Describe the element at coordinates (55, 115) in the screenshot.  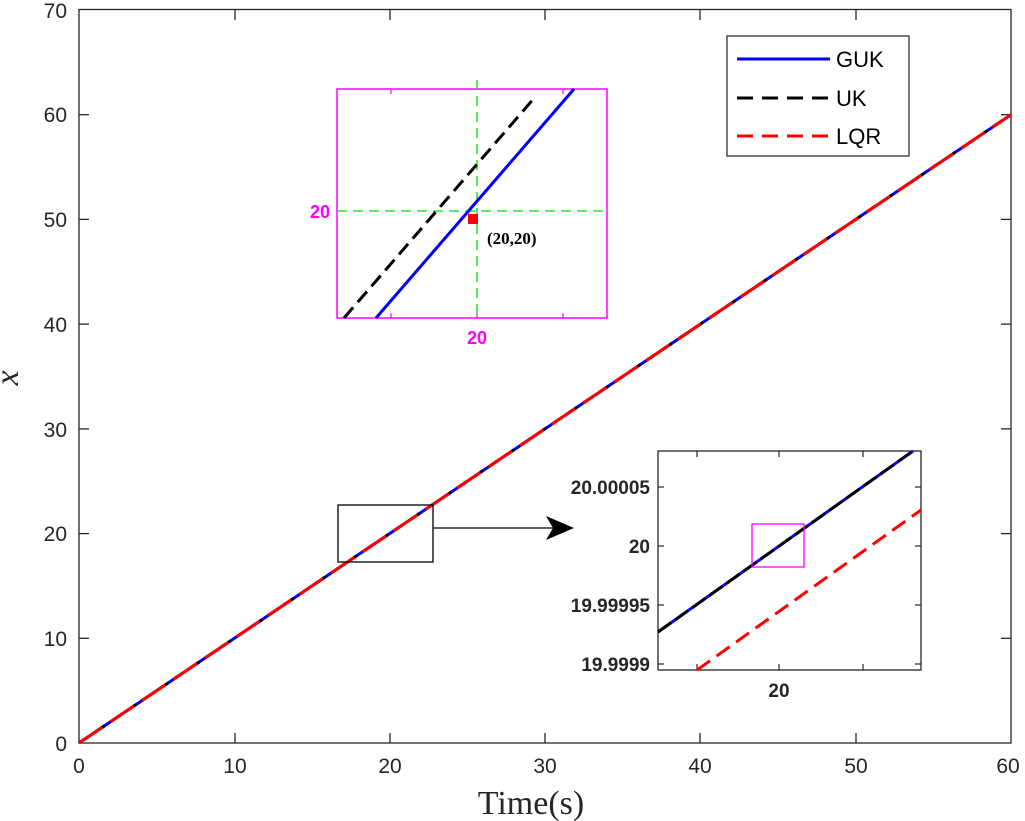
I see `y-tick-label: 60` at that location.